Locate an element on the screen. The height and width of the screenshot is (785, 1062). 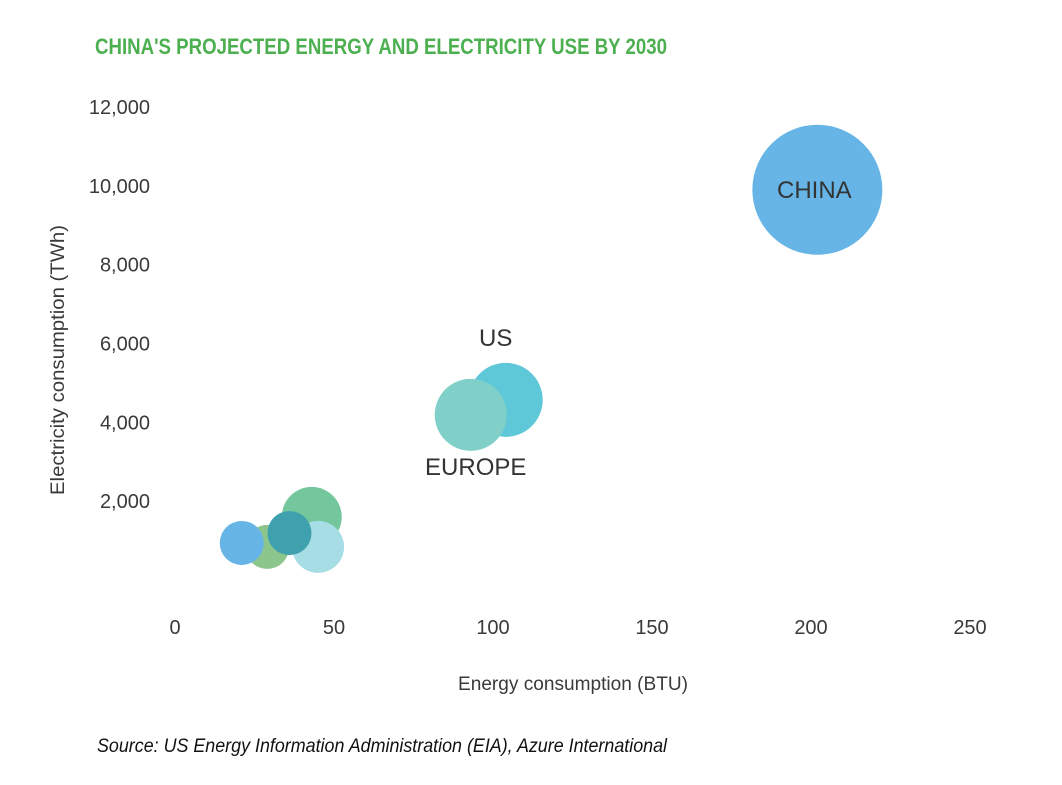
x-tick-label: 0 is located at coordinates (174, 628).